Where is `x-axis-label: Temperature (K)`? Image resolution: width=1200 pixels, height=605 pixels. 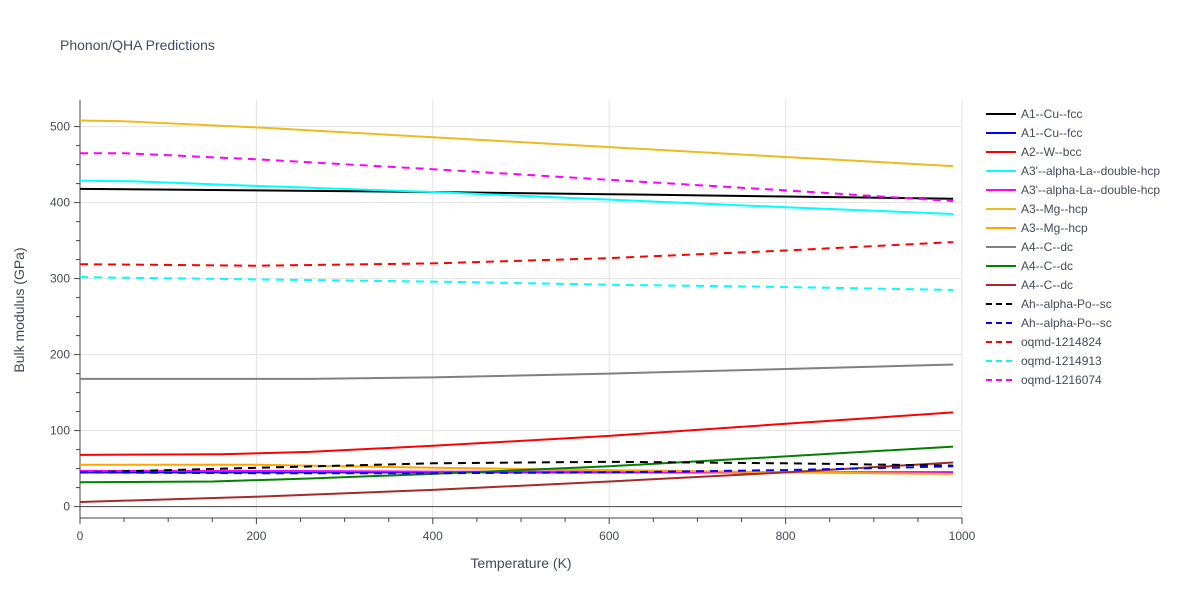 x-axis-label: Temperature (K) is located at coordinates (520, 563).